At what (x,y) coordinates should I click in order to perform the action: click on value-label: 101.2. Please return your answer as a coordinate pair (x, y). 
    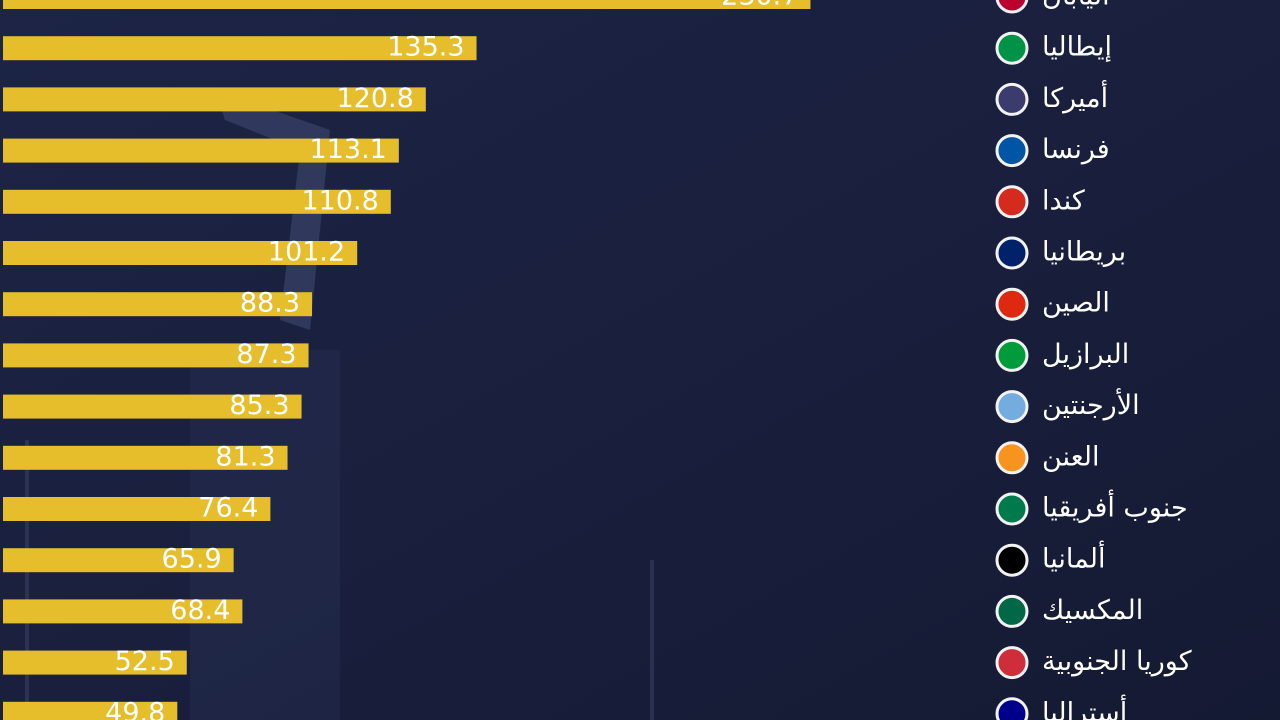
    Looking at the image, I should click on (306, 252).